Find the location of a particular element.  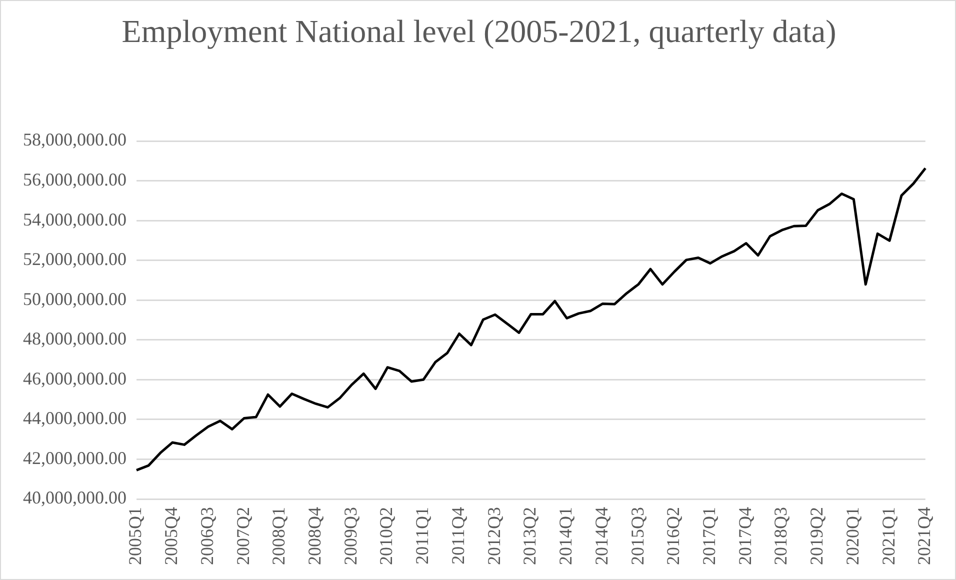

x-tick-label: 2014Q1 is located at coordinates (566, 536).